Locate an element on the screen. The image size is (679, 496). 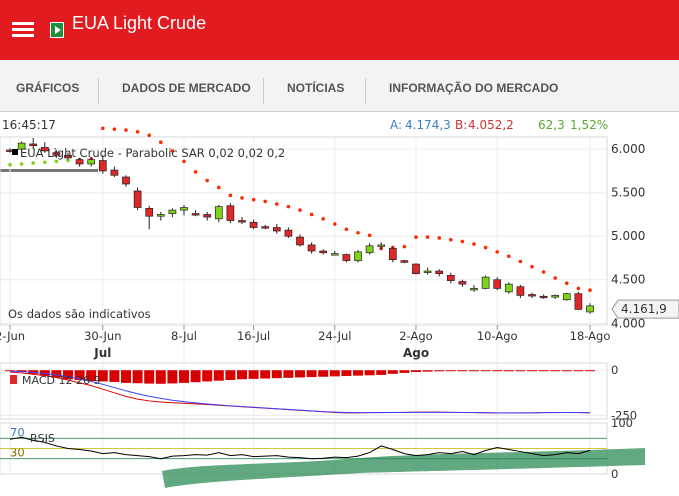
rsi-line is located at coordinates (300, 448).